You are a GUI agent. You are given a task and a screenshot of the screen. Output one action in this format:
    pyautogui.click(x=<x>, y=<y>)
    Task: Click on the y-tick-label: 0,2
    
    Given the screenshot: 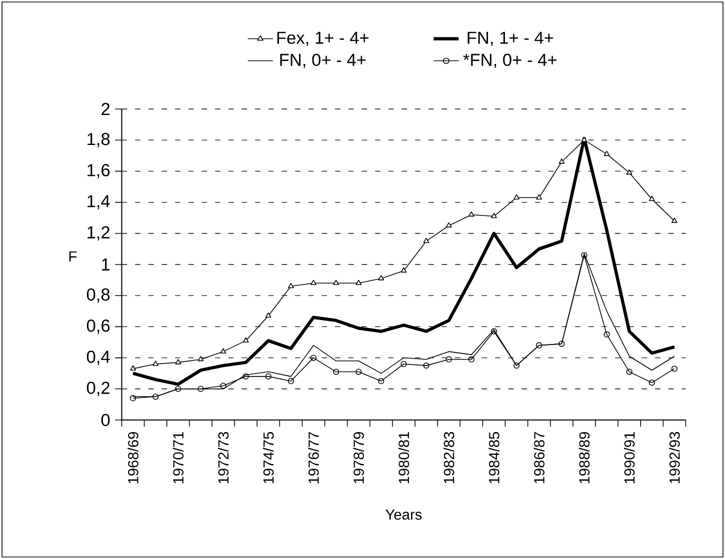 What is the action you would take?
    pyautogui.click(x=98, y=389)
    